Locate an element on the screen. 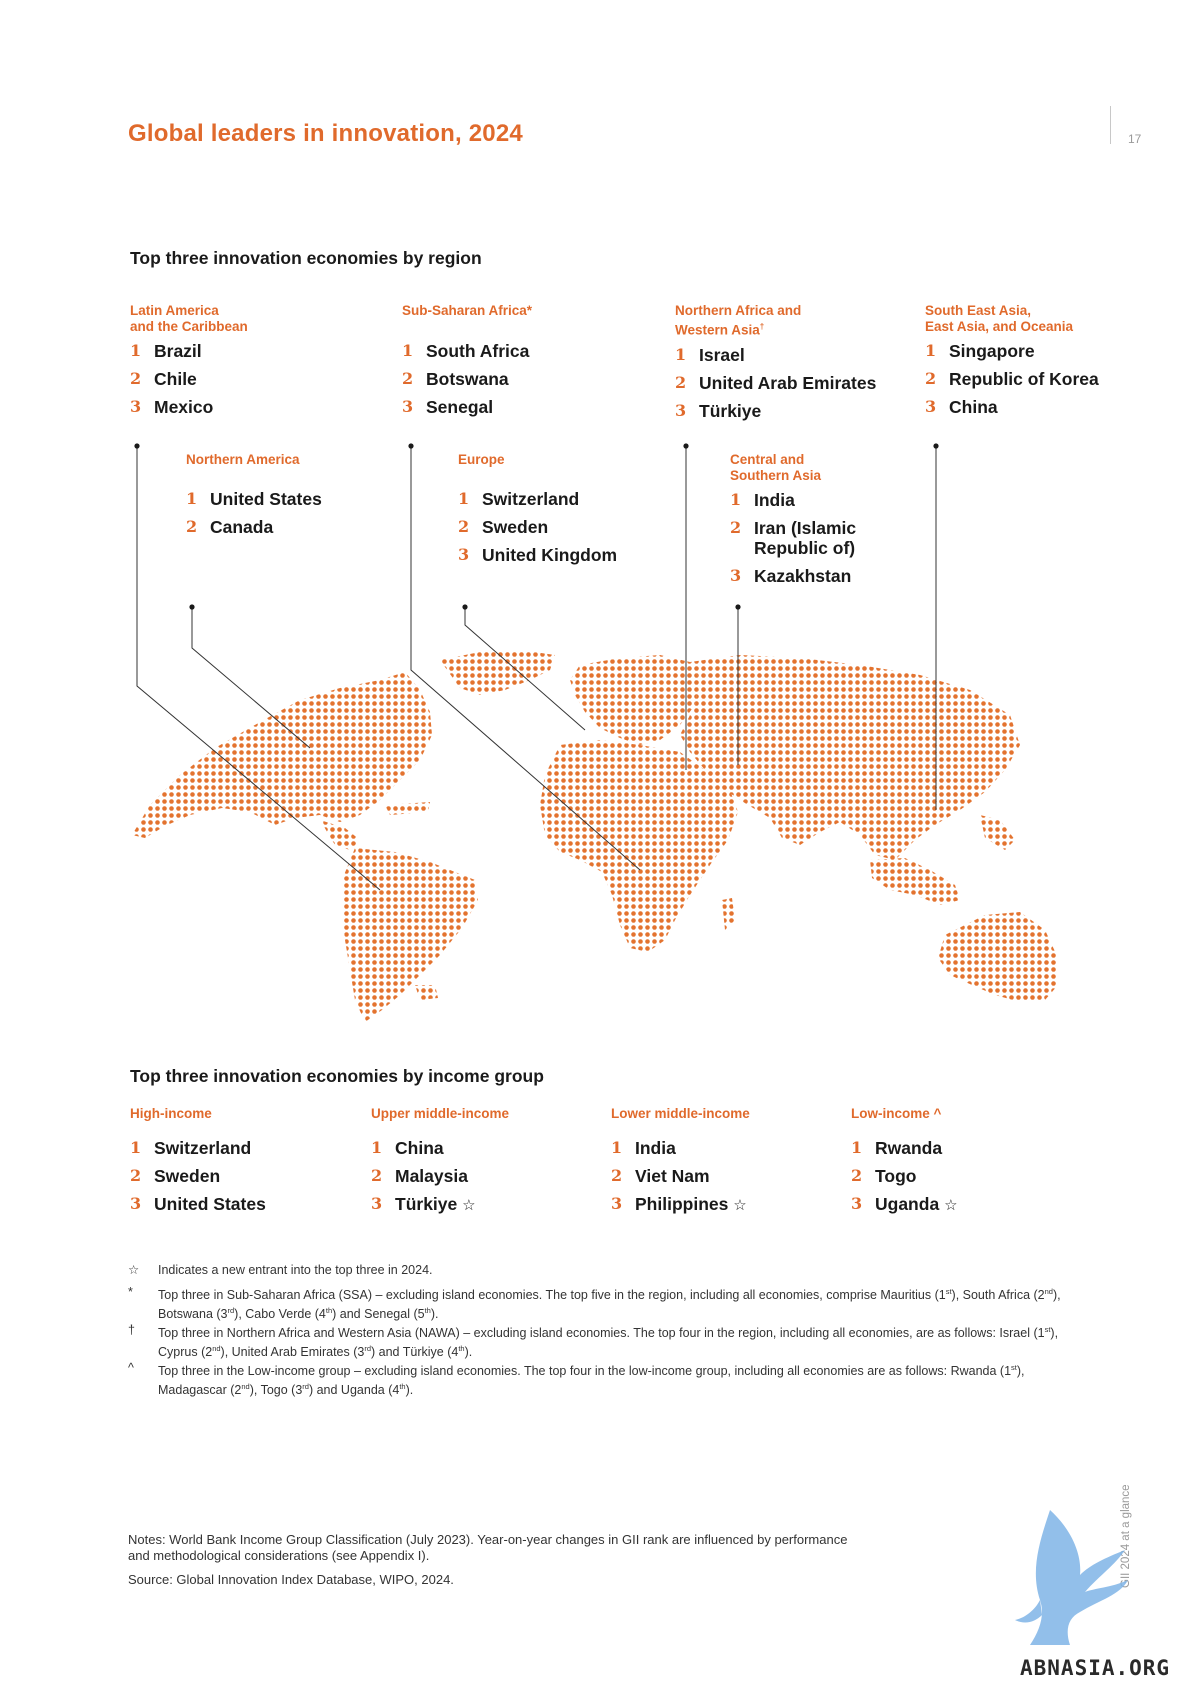  leader-line-europe is located at coordinates (525, 669).